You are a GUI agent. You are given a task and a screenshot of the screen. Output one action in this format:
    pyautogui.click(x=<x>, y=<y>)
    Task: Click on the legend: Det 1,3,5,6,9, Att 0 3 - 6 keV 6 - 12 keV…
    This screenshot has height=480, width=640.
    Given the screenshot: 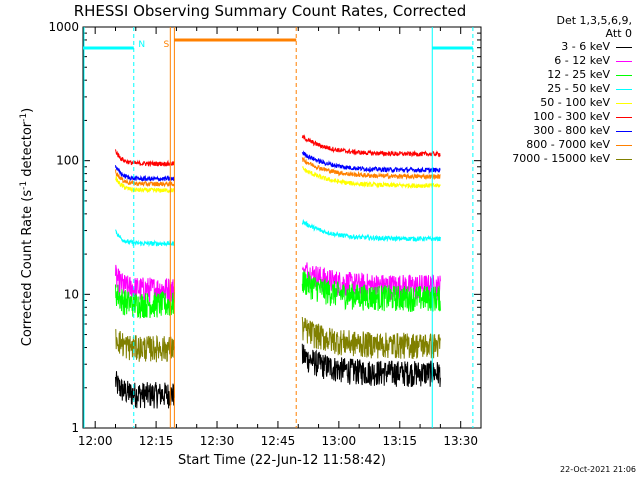 What is the action you would take?
    pyautogui.click(x=552, y=90)
    